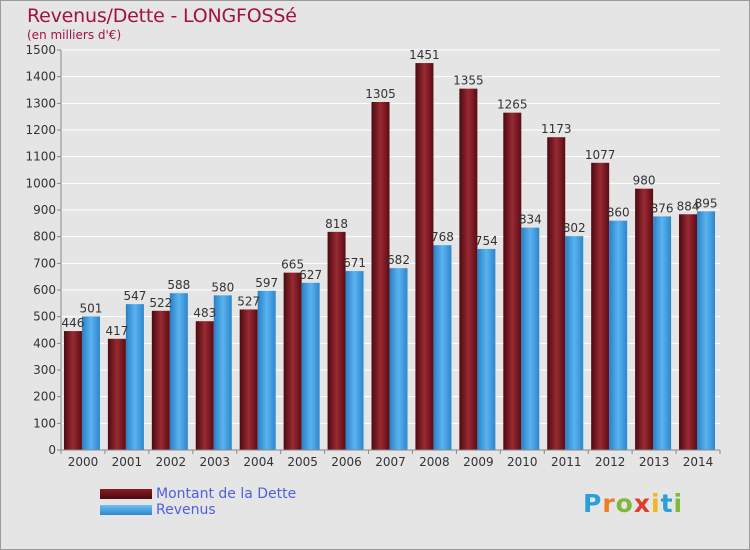 This screenshot has width=750, height=550. Describe the element at coordinates (162, 16) in the screenshot. I see `chart-title: Revenus/Dette - LONGFOSSé` at that location.